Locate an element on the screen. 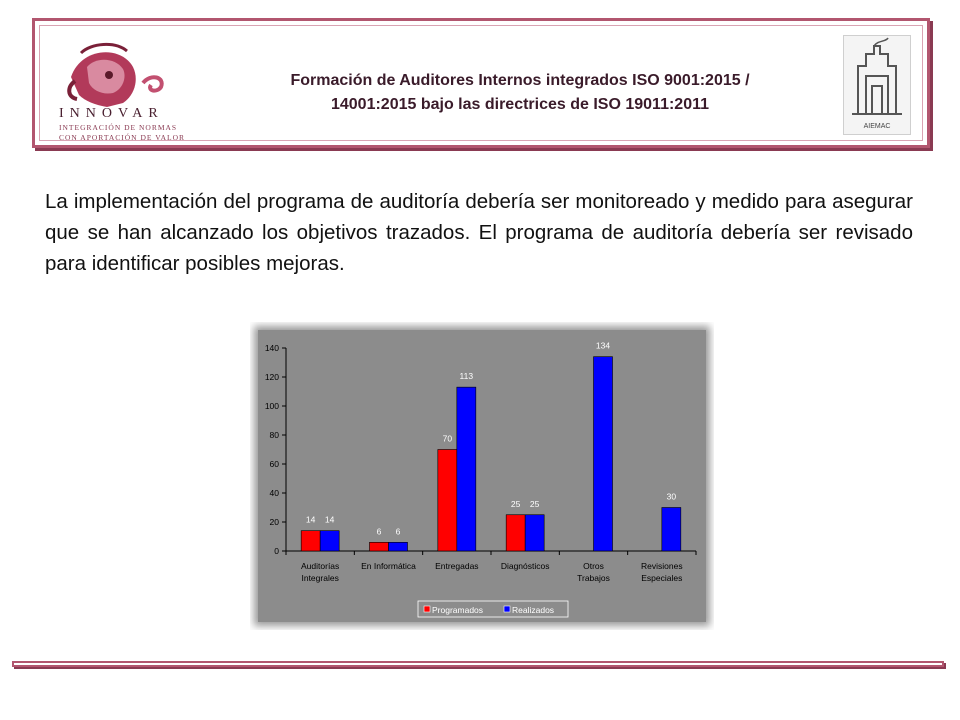 The width and height of the screenshot is (960, 720). x-tick-label: Otros is located at coordinates (593, 566).